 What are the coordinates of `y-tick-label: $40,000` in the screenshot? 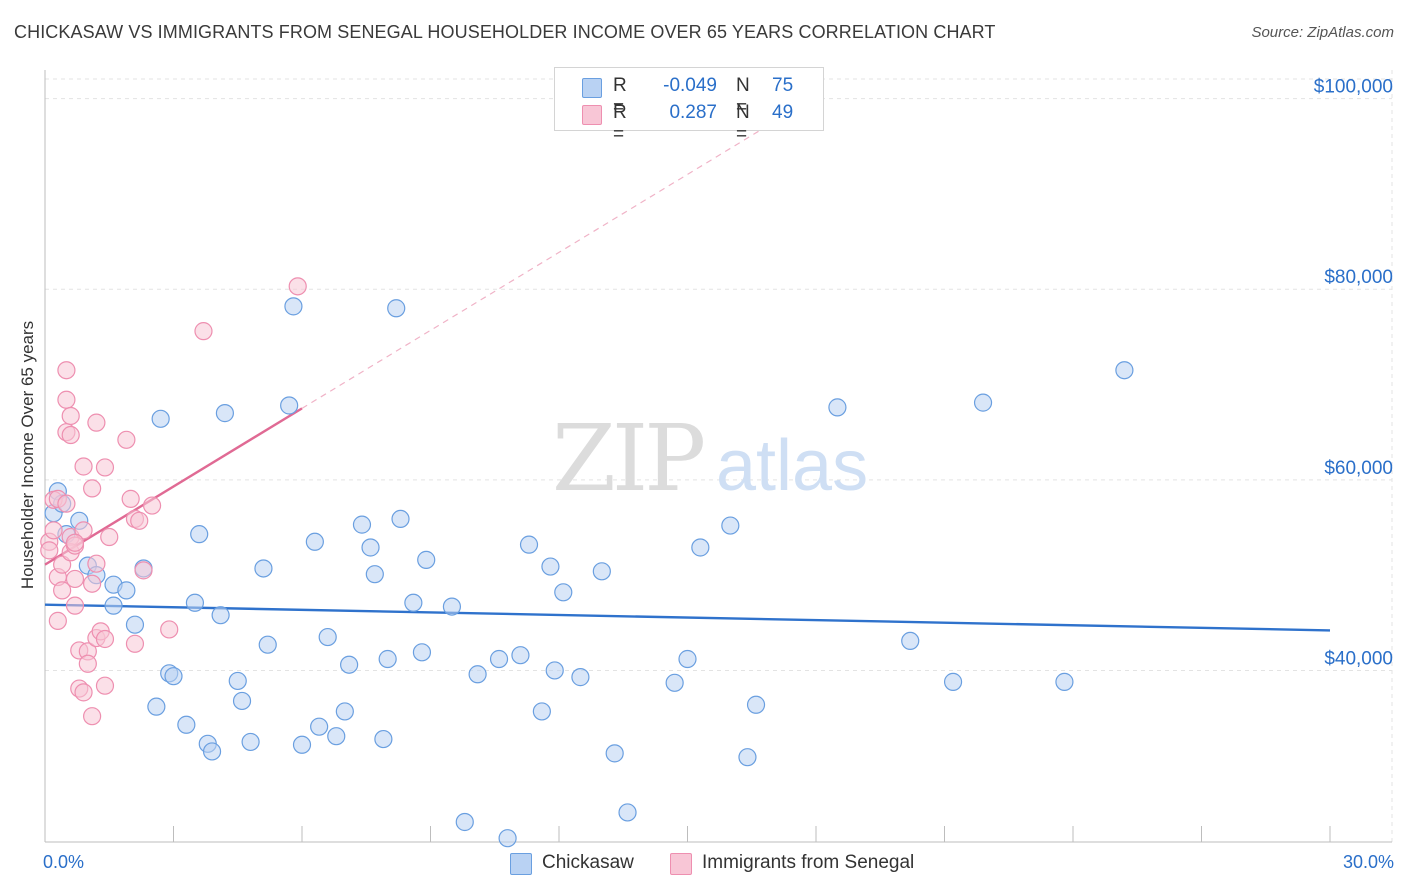 It's located at (1358, 658).